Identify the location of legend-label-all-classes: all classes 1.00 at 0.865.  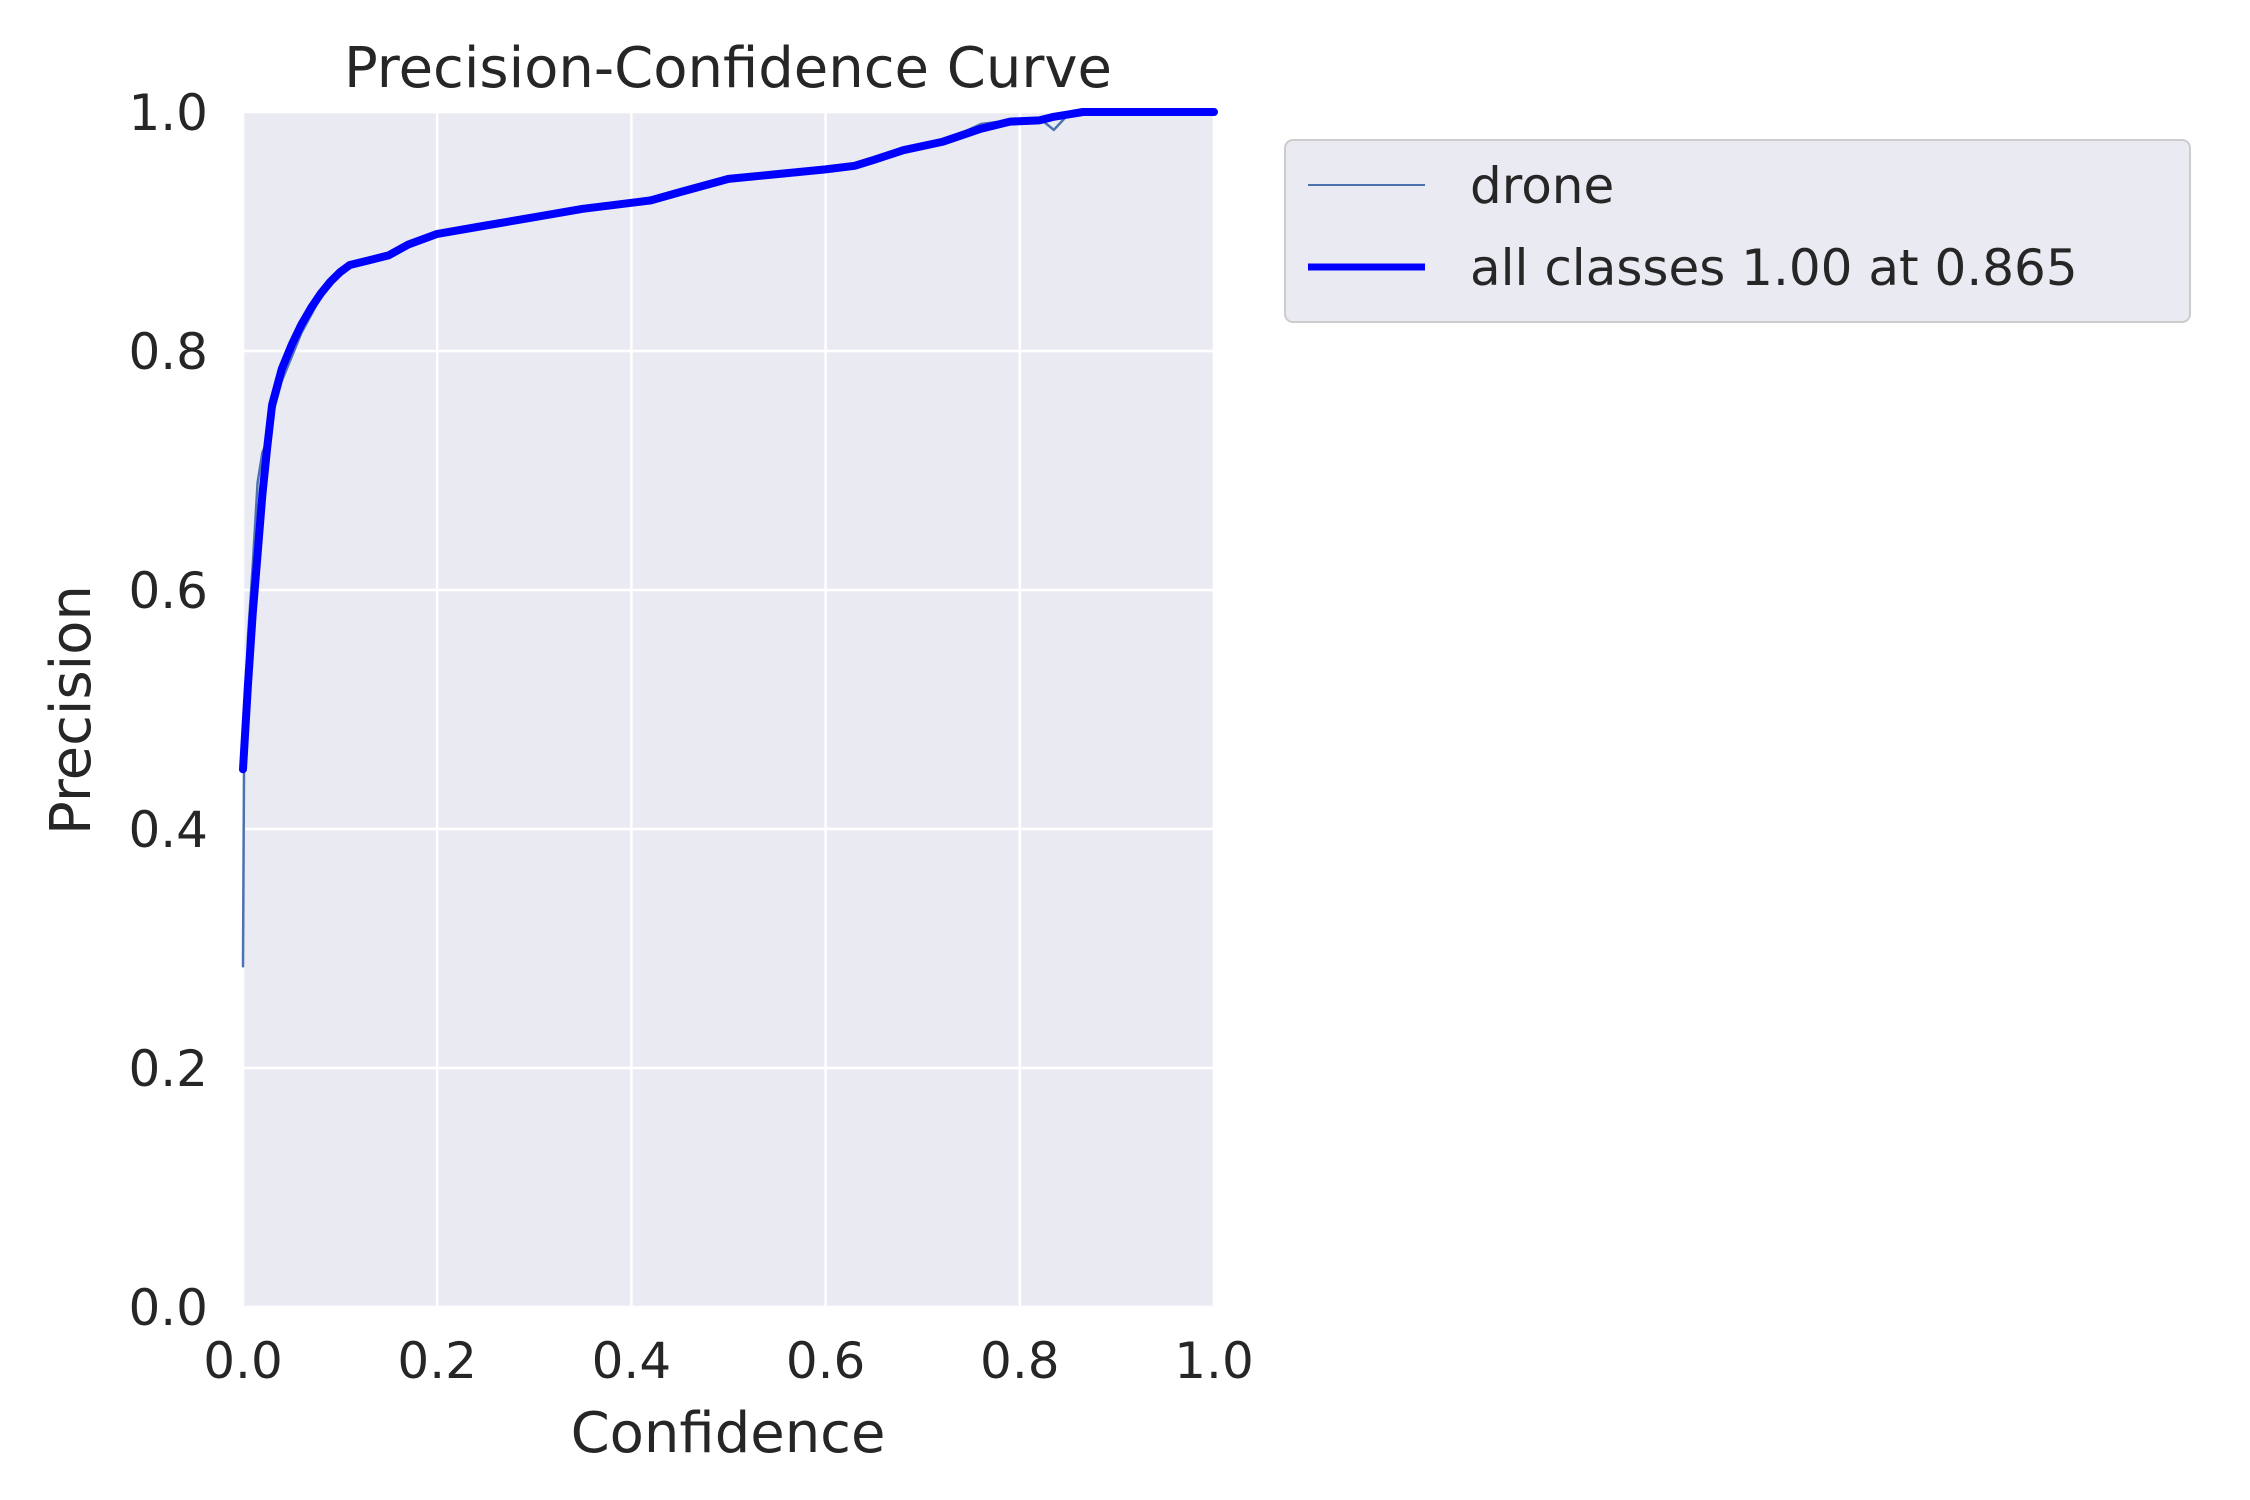
(1774, 268).